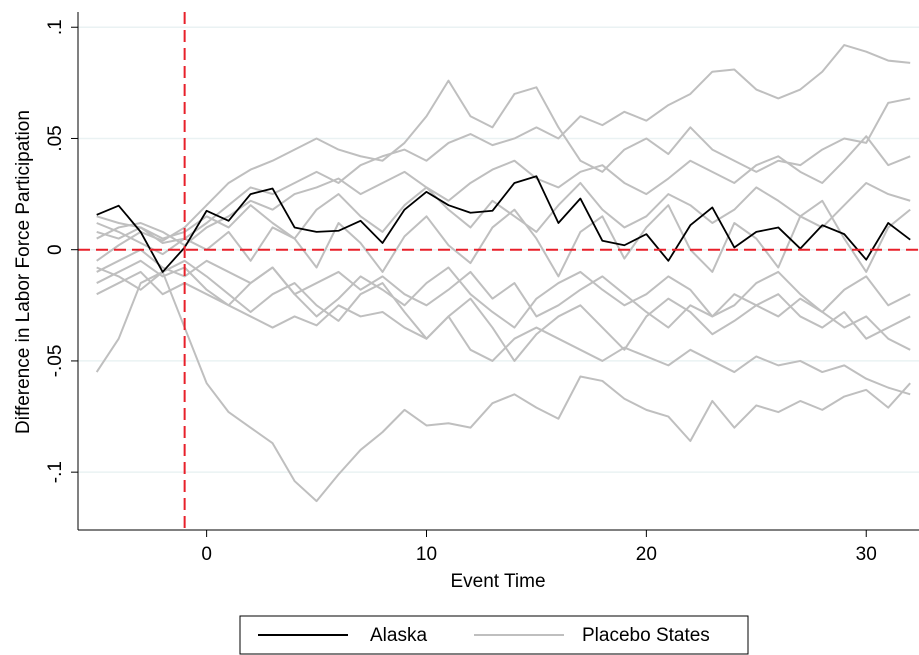 Image resolution: width=919 pixels, height=655 pixels. Describe the element at coordinates (497, 581) in the screenshot. I see `x-axis-label: Event Time` at that location.